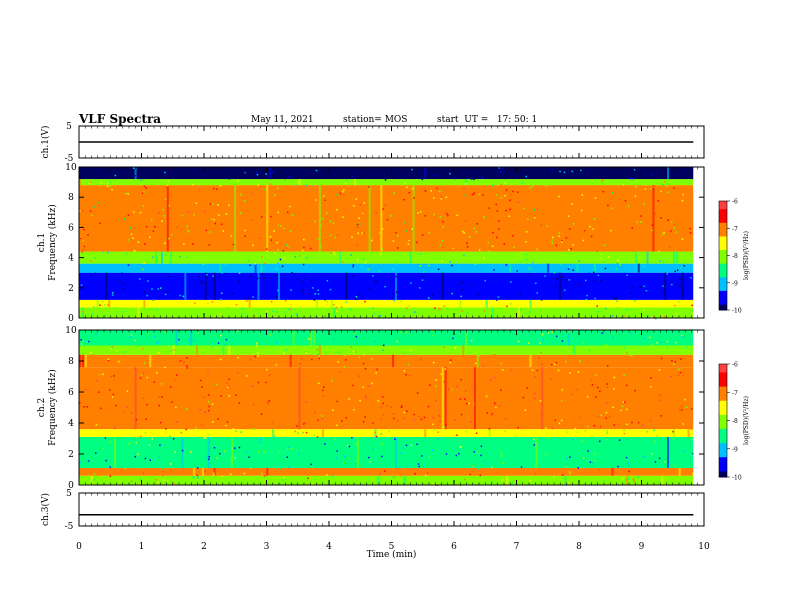 The height and width of the screenshot is (612, 792). Describe the element at coordinates (375, 120) in the screenshot. I see `station-label: station= MOS` at that location.